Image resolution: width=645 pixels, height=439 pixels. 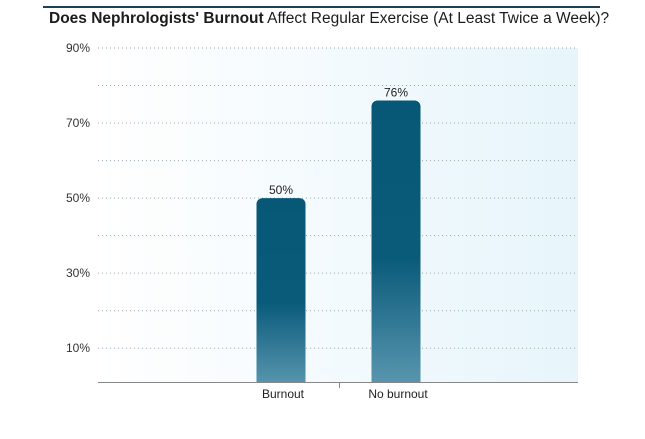 What do you see at coordinates (321, 7) in the screenshot?
I see `title-rule` at bounding box center [321, 7].